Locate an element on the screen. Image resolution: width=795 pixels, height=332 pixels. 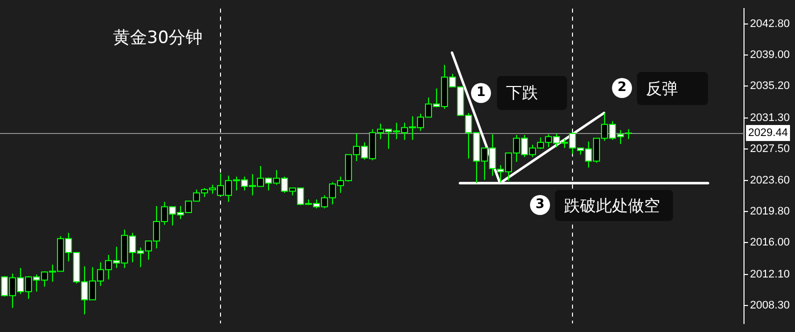
ref-line-label: 2029.44 is located at coordinates (768, 133).